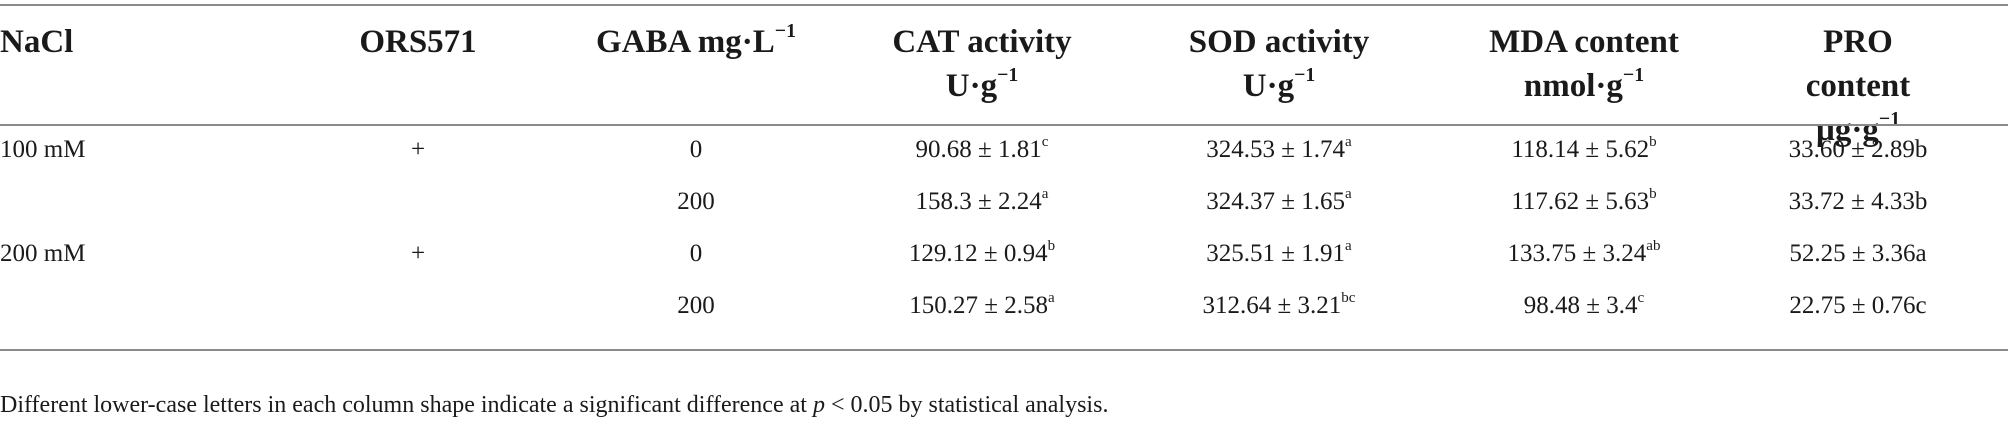 Image resolution: width=2008 pixels, height=428 pixels. Describe the element at coordinates (982, 42) in the screenshot. I see `header-cat-label: CAT activity` at that location.